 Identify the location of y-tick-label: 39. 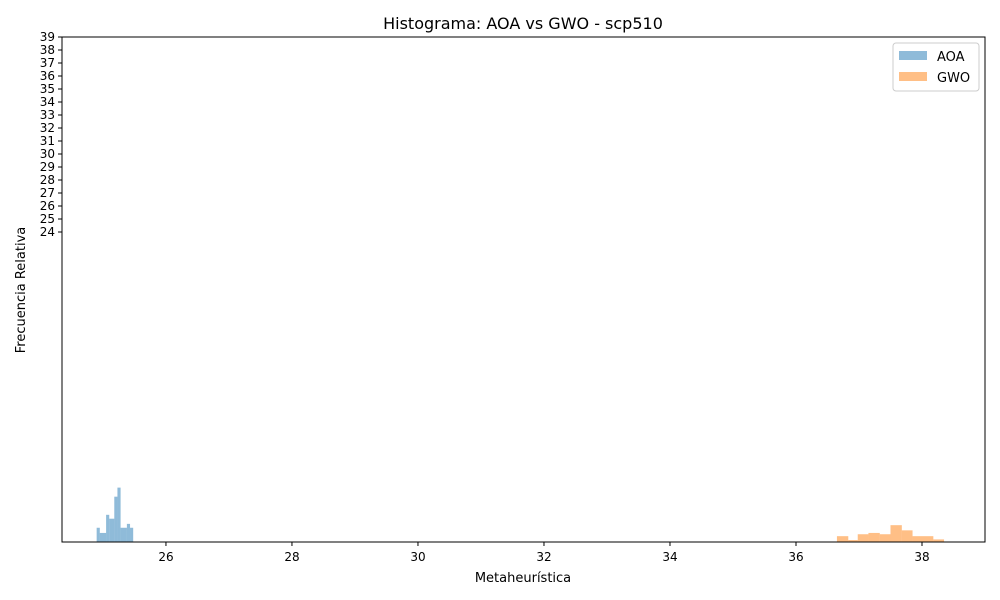
(47, 37).